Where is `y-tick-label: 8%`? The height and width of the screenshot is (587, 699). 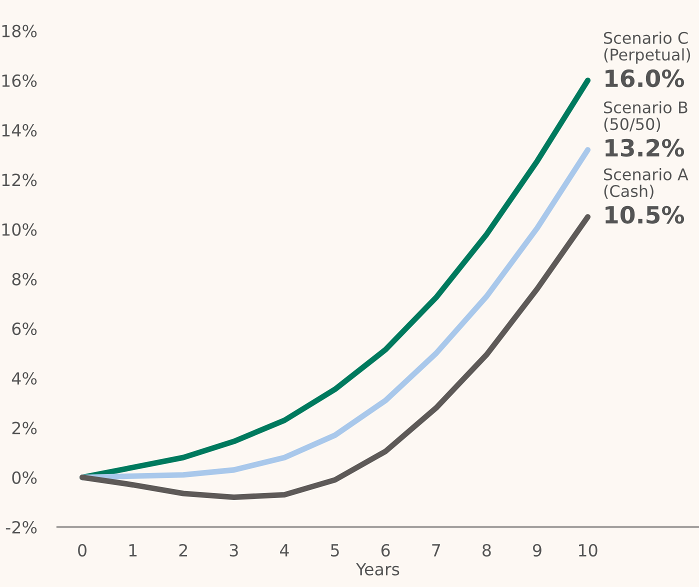 y-tick-label: 8% is located at coordinates (24, 279).